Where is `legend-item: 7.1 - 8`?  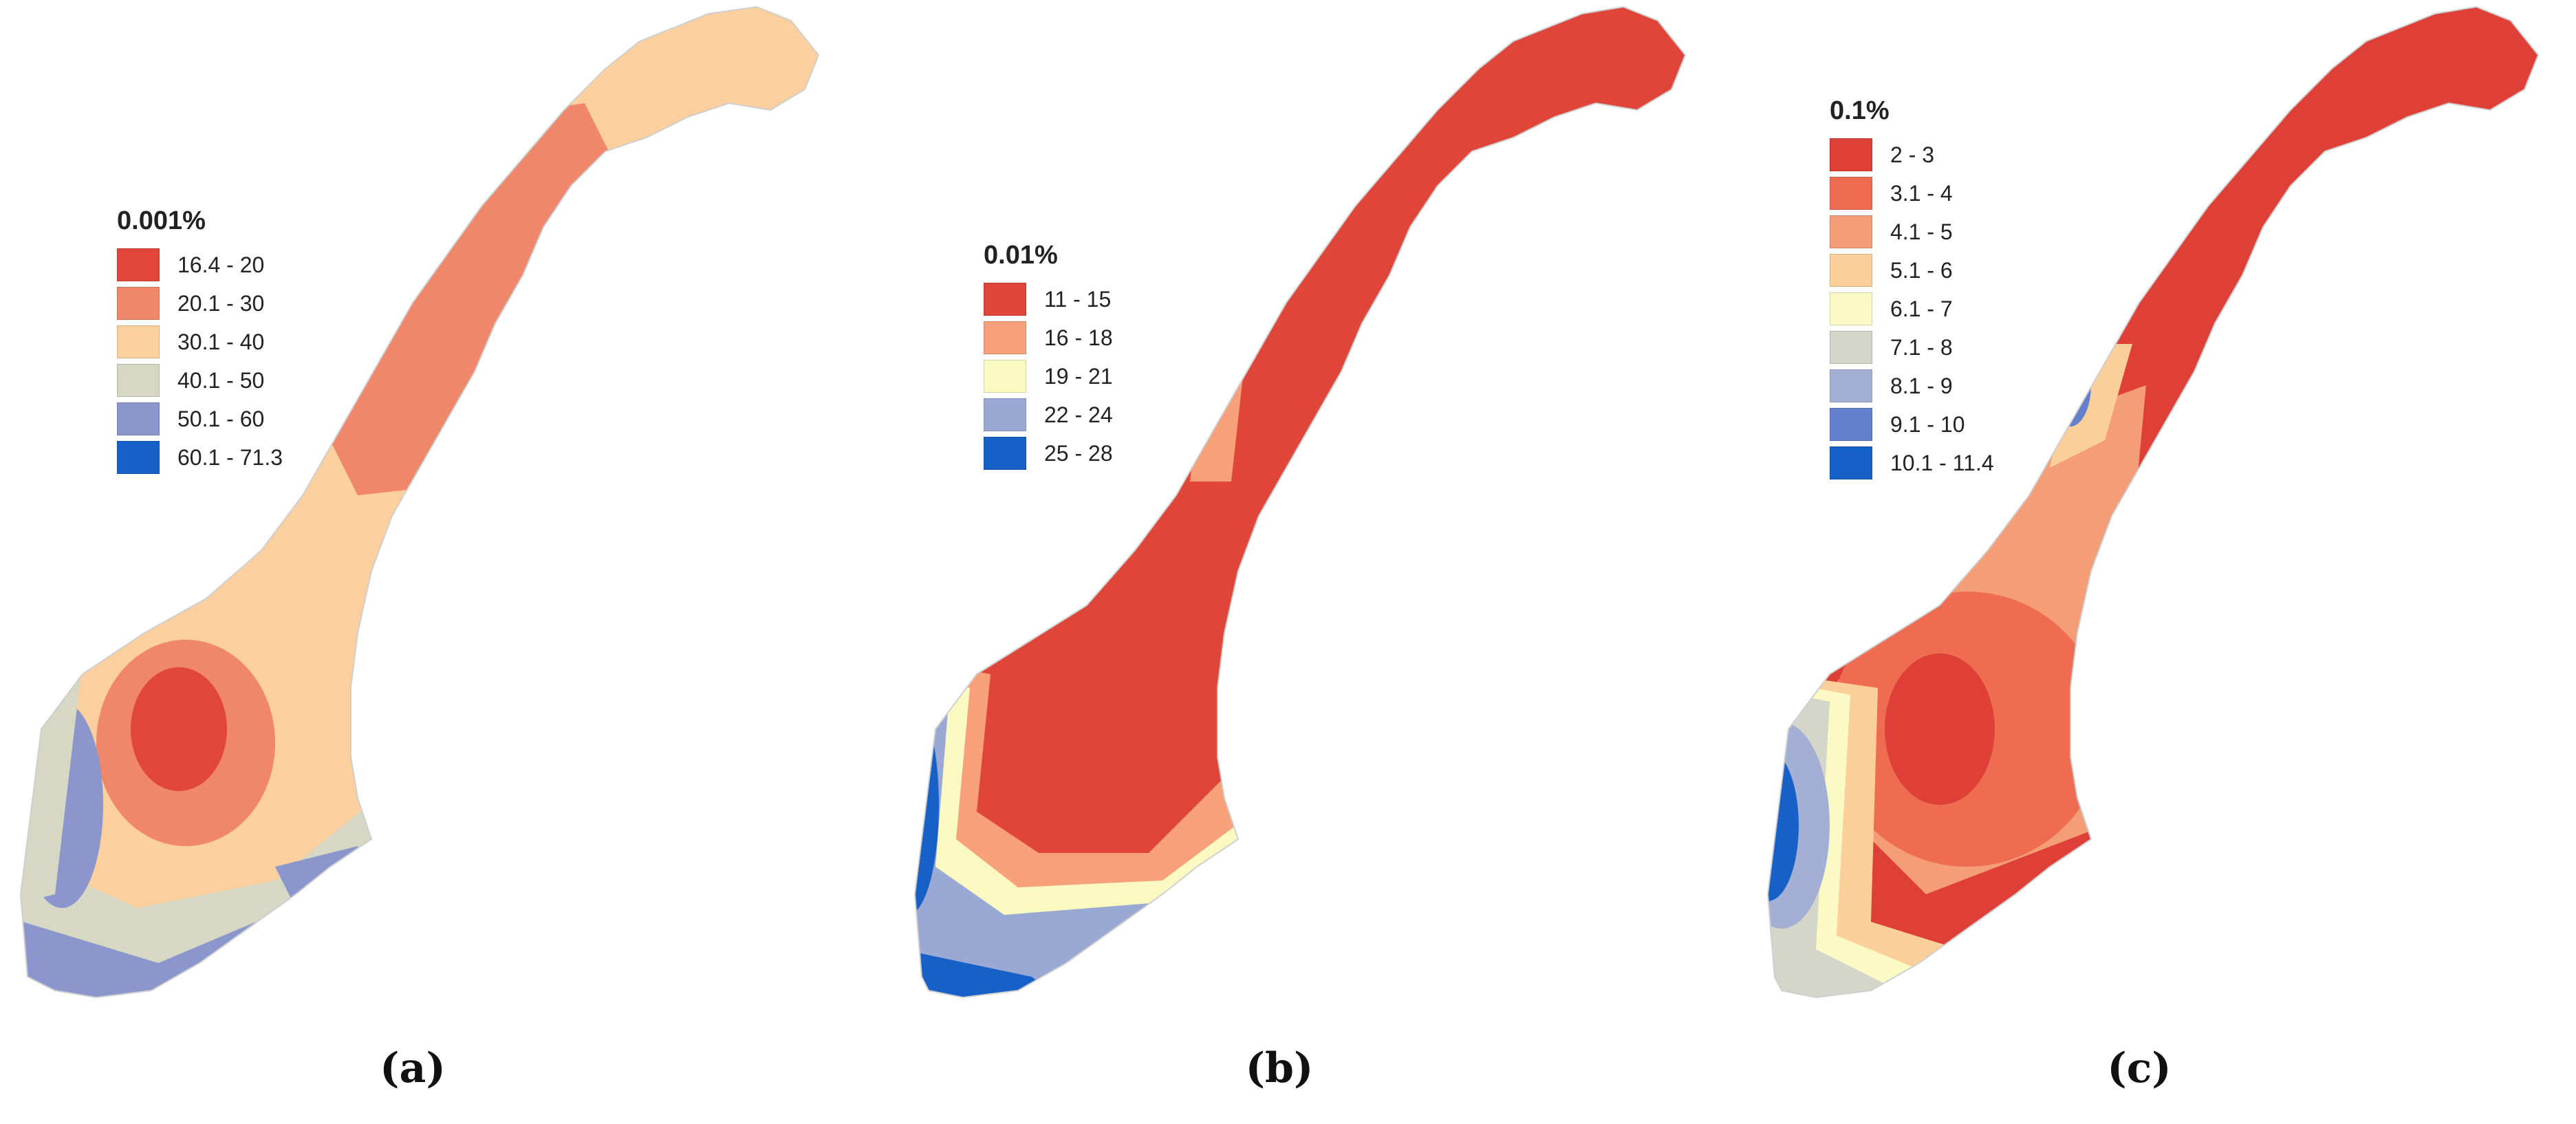
legend-item: 7.1 - 8 is located at coordinates (1912, 347).